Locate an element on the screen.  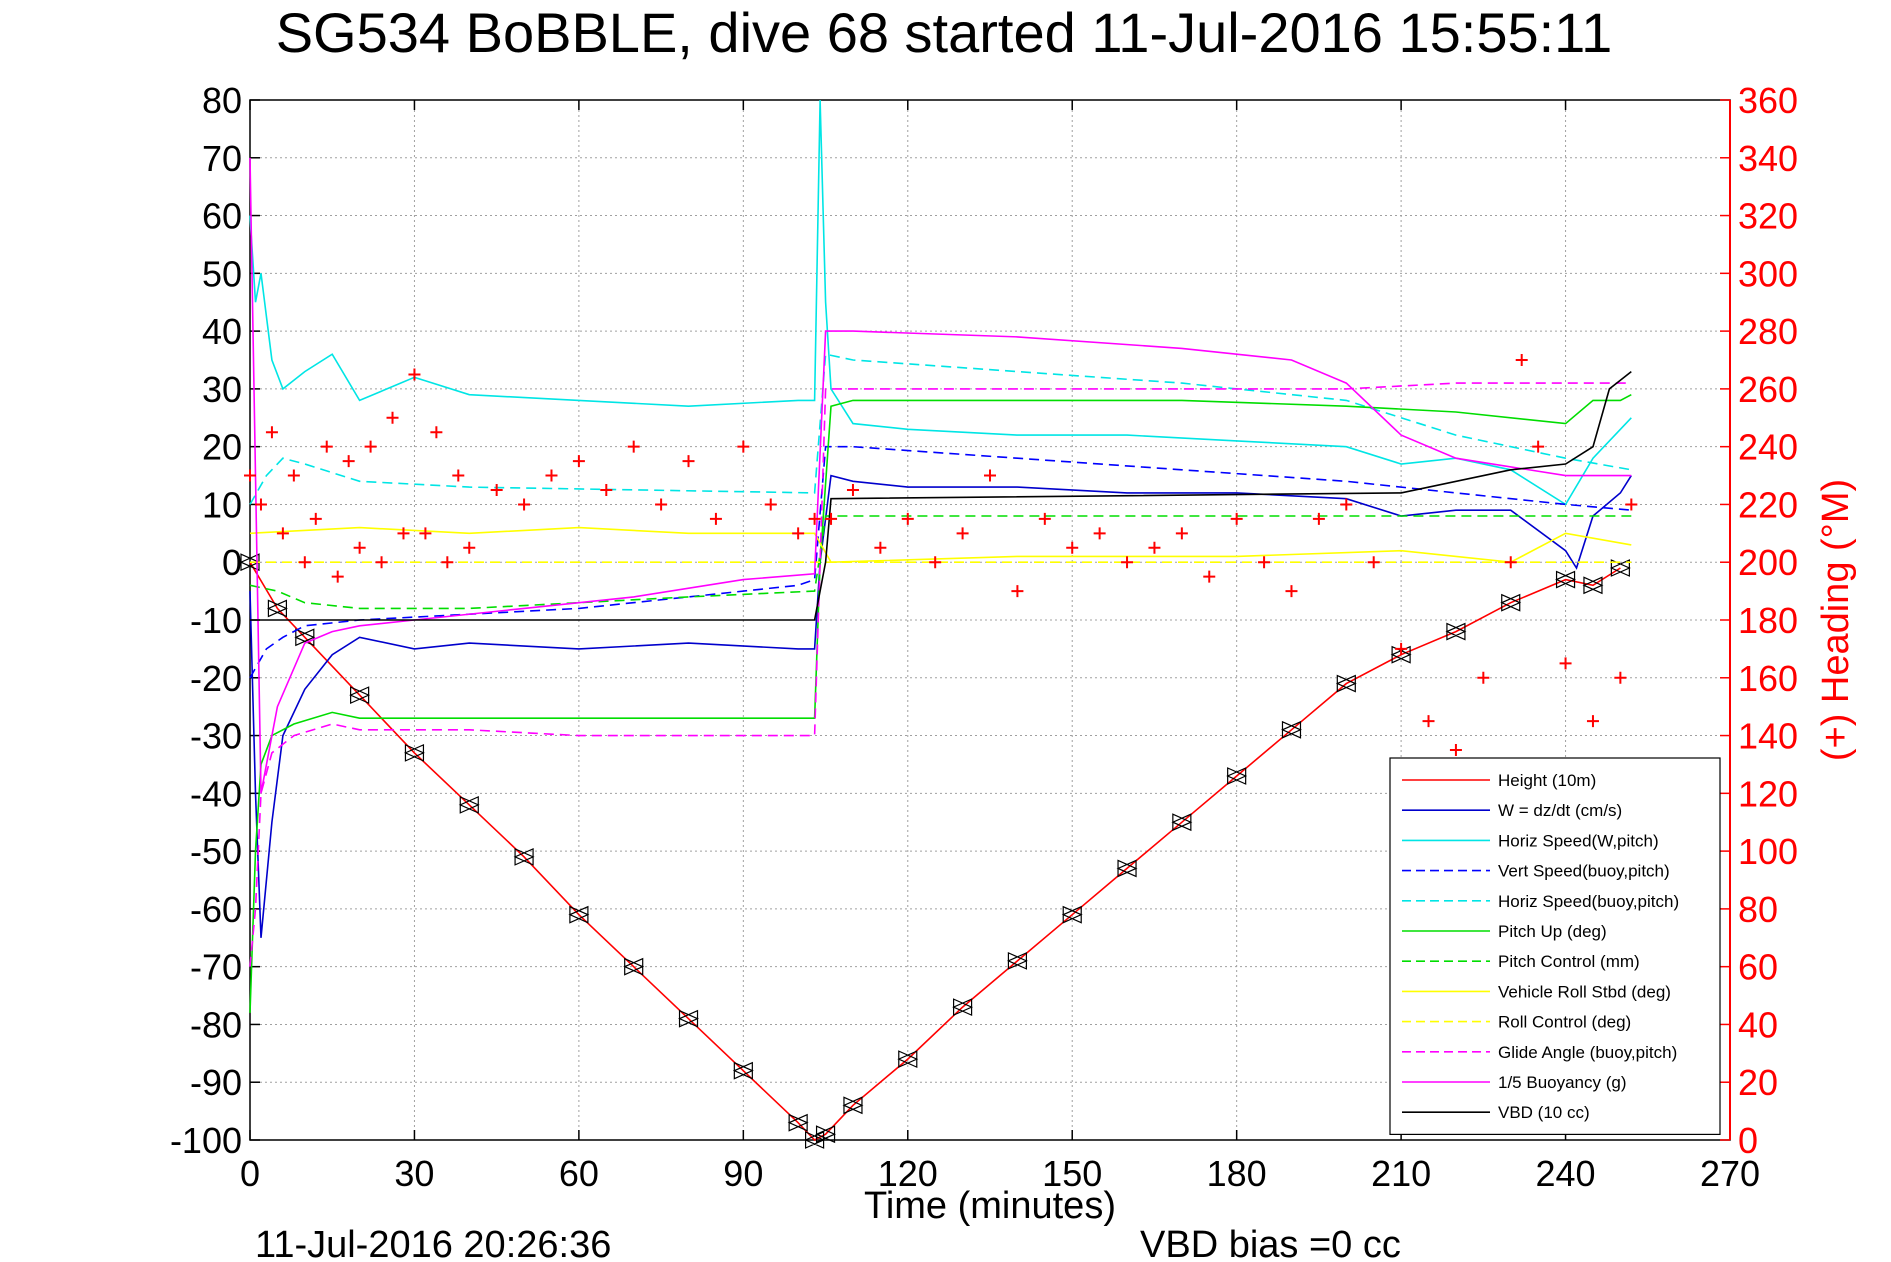
x-tick-label: 150 is located at coordinates (1072, 1173).